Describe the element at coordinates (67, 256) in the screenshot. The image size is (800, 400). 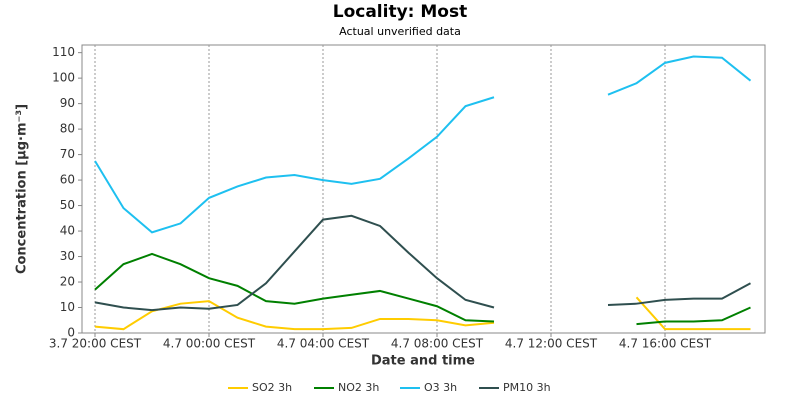
I see `y-tick-label: 30` at that location.